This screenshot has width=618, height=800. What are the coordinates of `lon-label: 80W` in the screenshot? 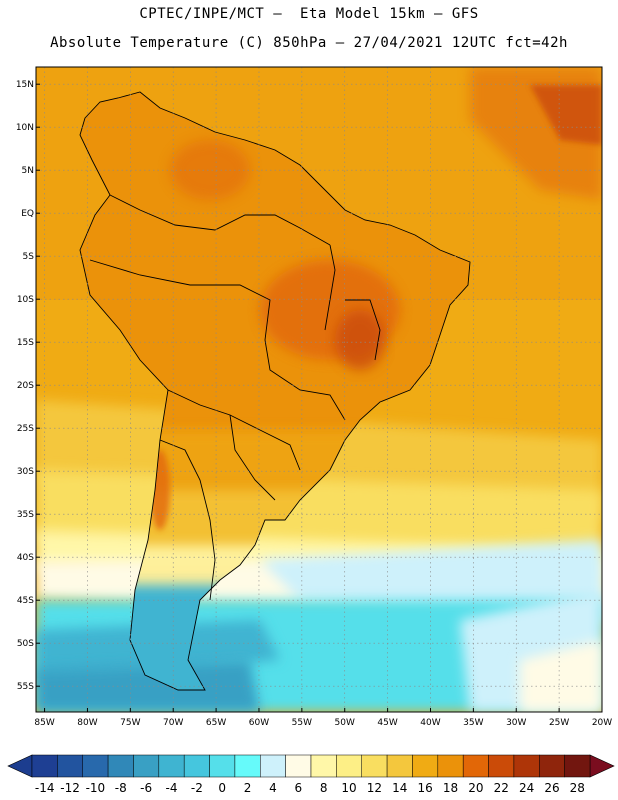 It's located at (87, 723).